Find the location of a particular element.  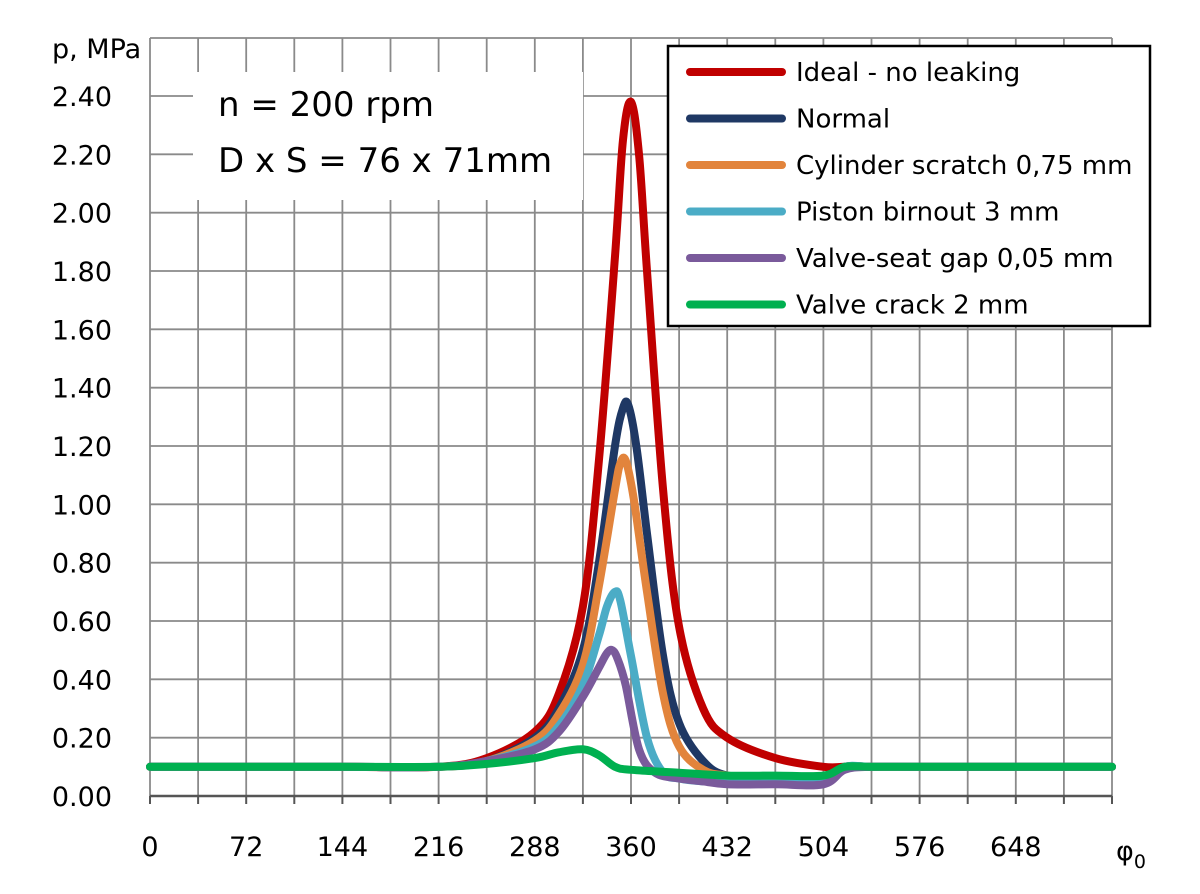

legend-label-4: Valve-seat gap 0,05 mm is located at coordinates (955, 259).